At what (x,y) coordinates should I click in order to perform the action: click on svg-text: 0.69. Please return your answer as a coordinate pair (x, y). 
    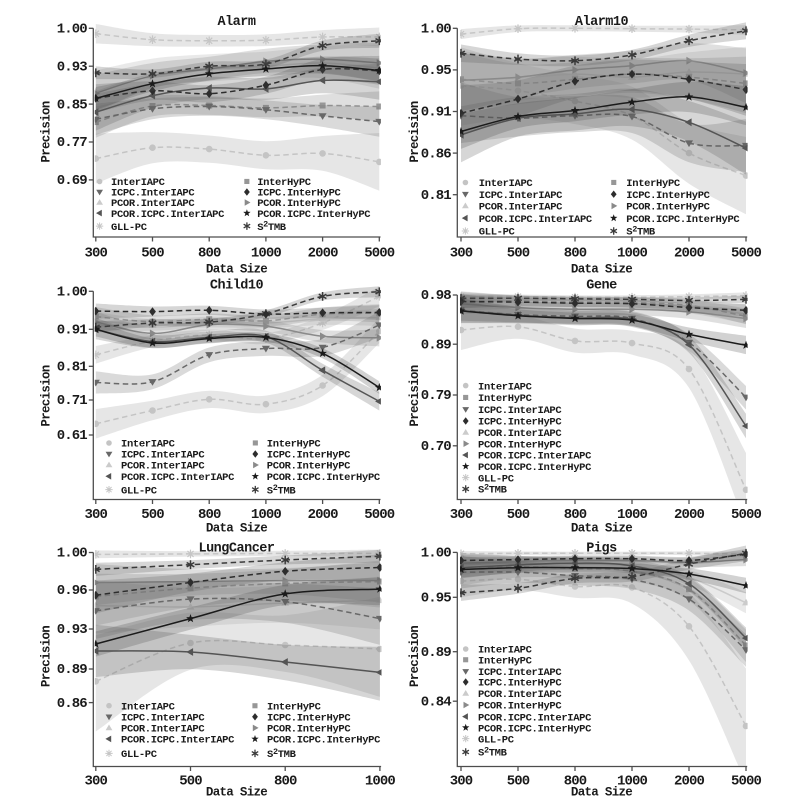
    Looking at the image, I should click on (72, 181).